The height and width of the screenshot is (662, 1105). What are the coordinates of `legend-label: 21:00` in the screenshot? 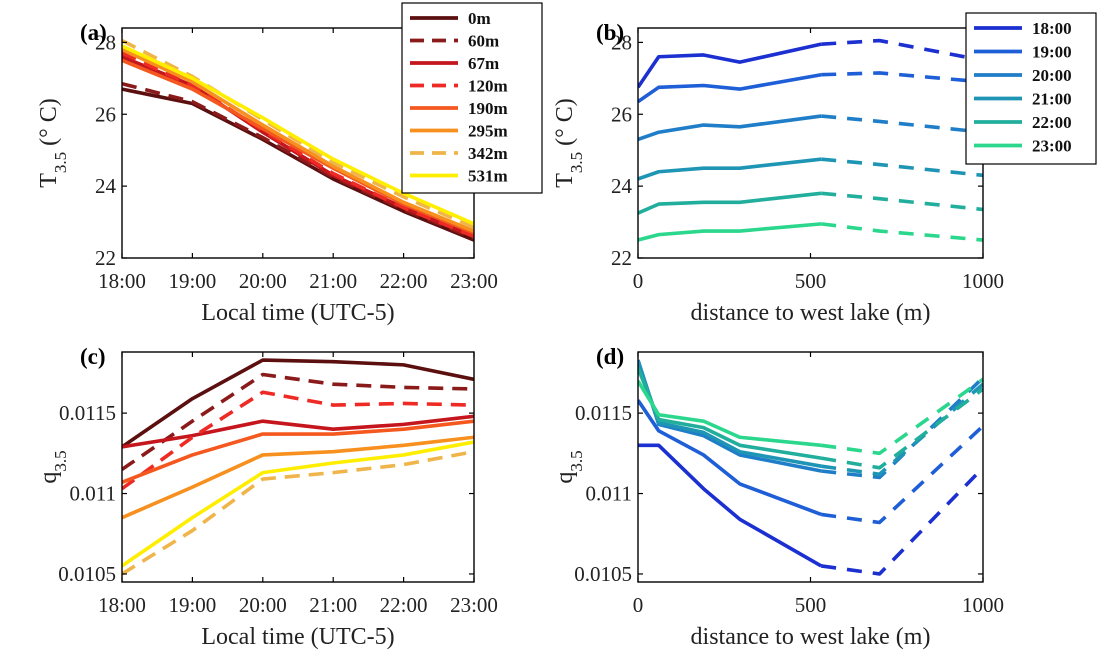 It's located at (1052, 99).